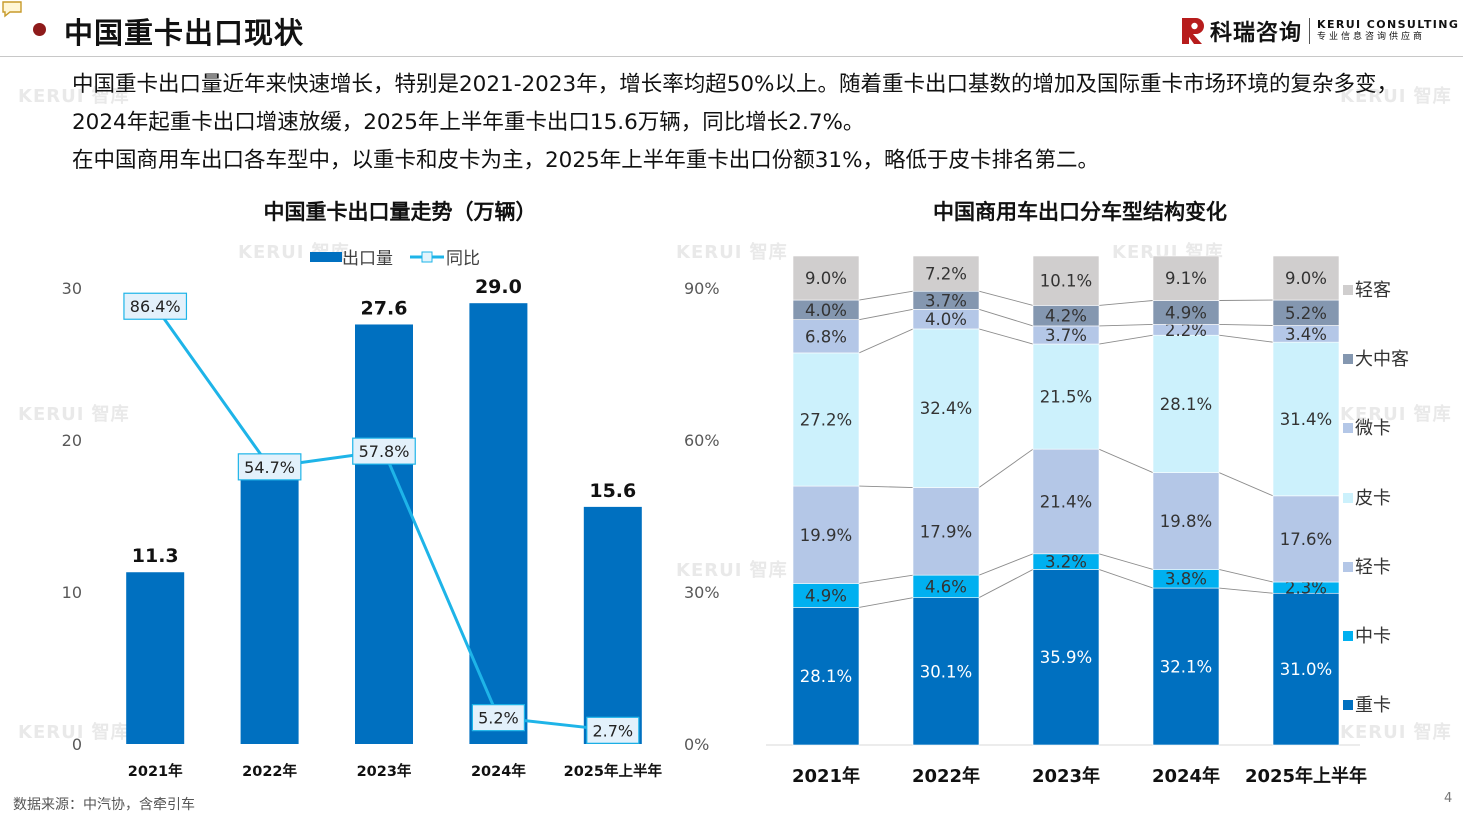 The image size is (1463, 817). Describe the element at coordinates (384, 771) in the screenshot. I see `x-tick-label: 2023年` at that location.